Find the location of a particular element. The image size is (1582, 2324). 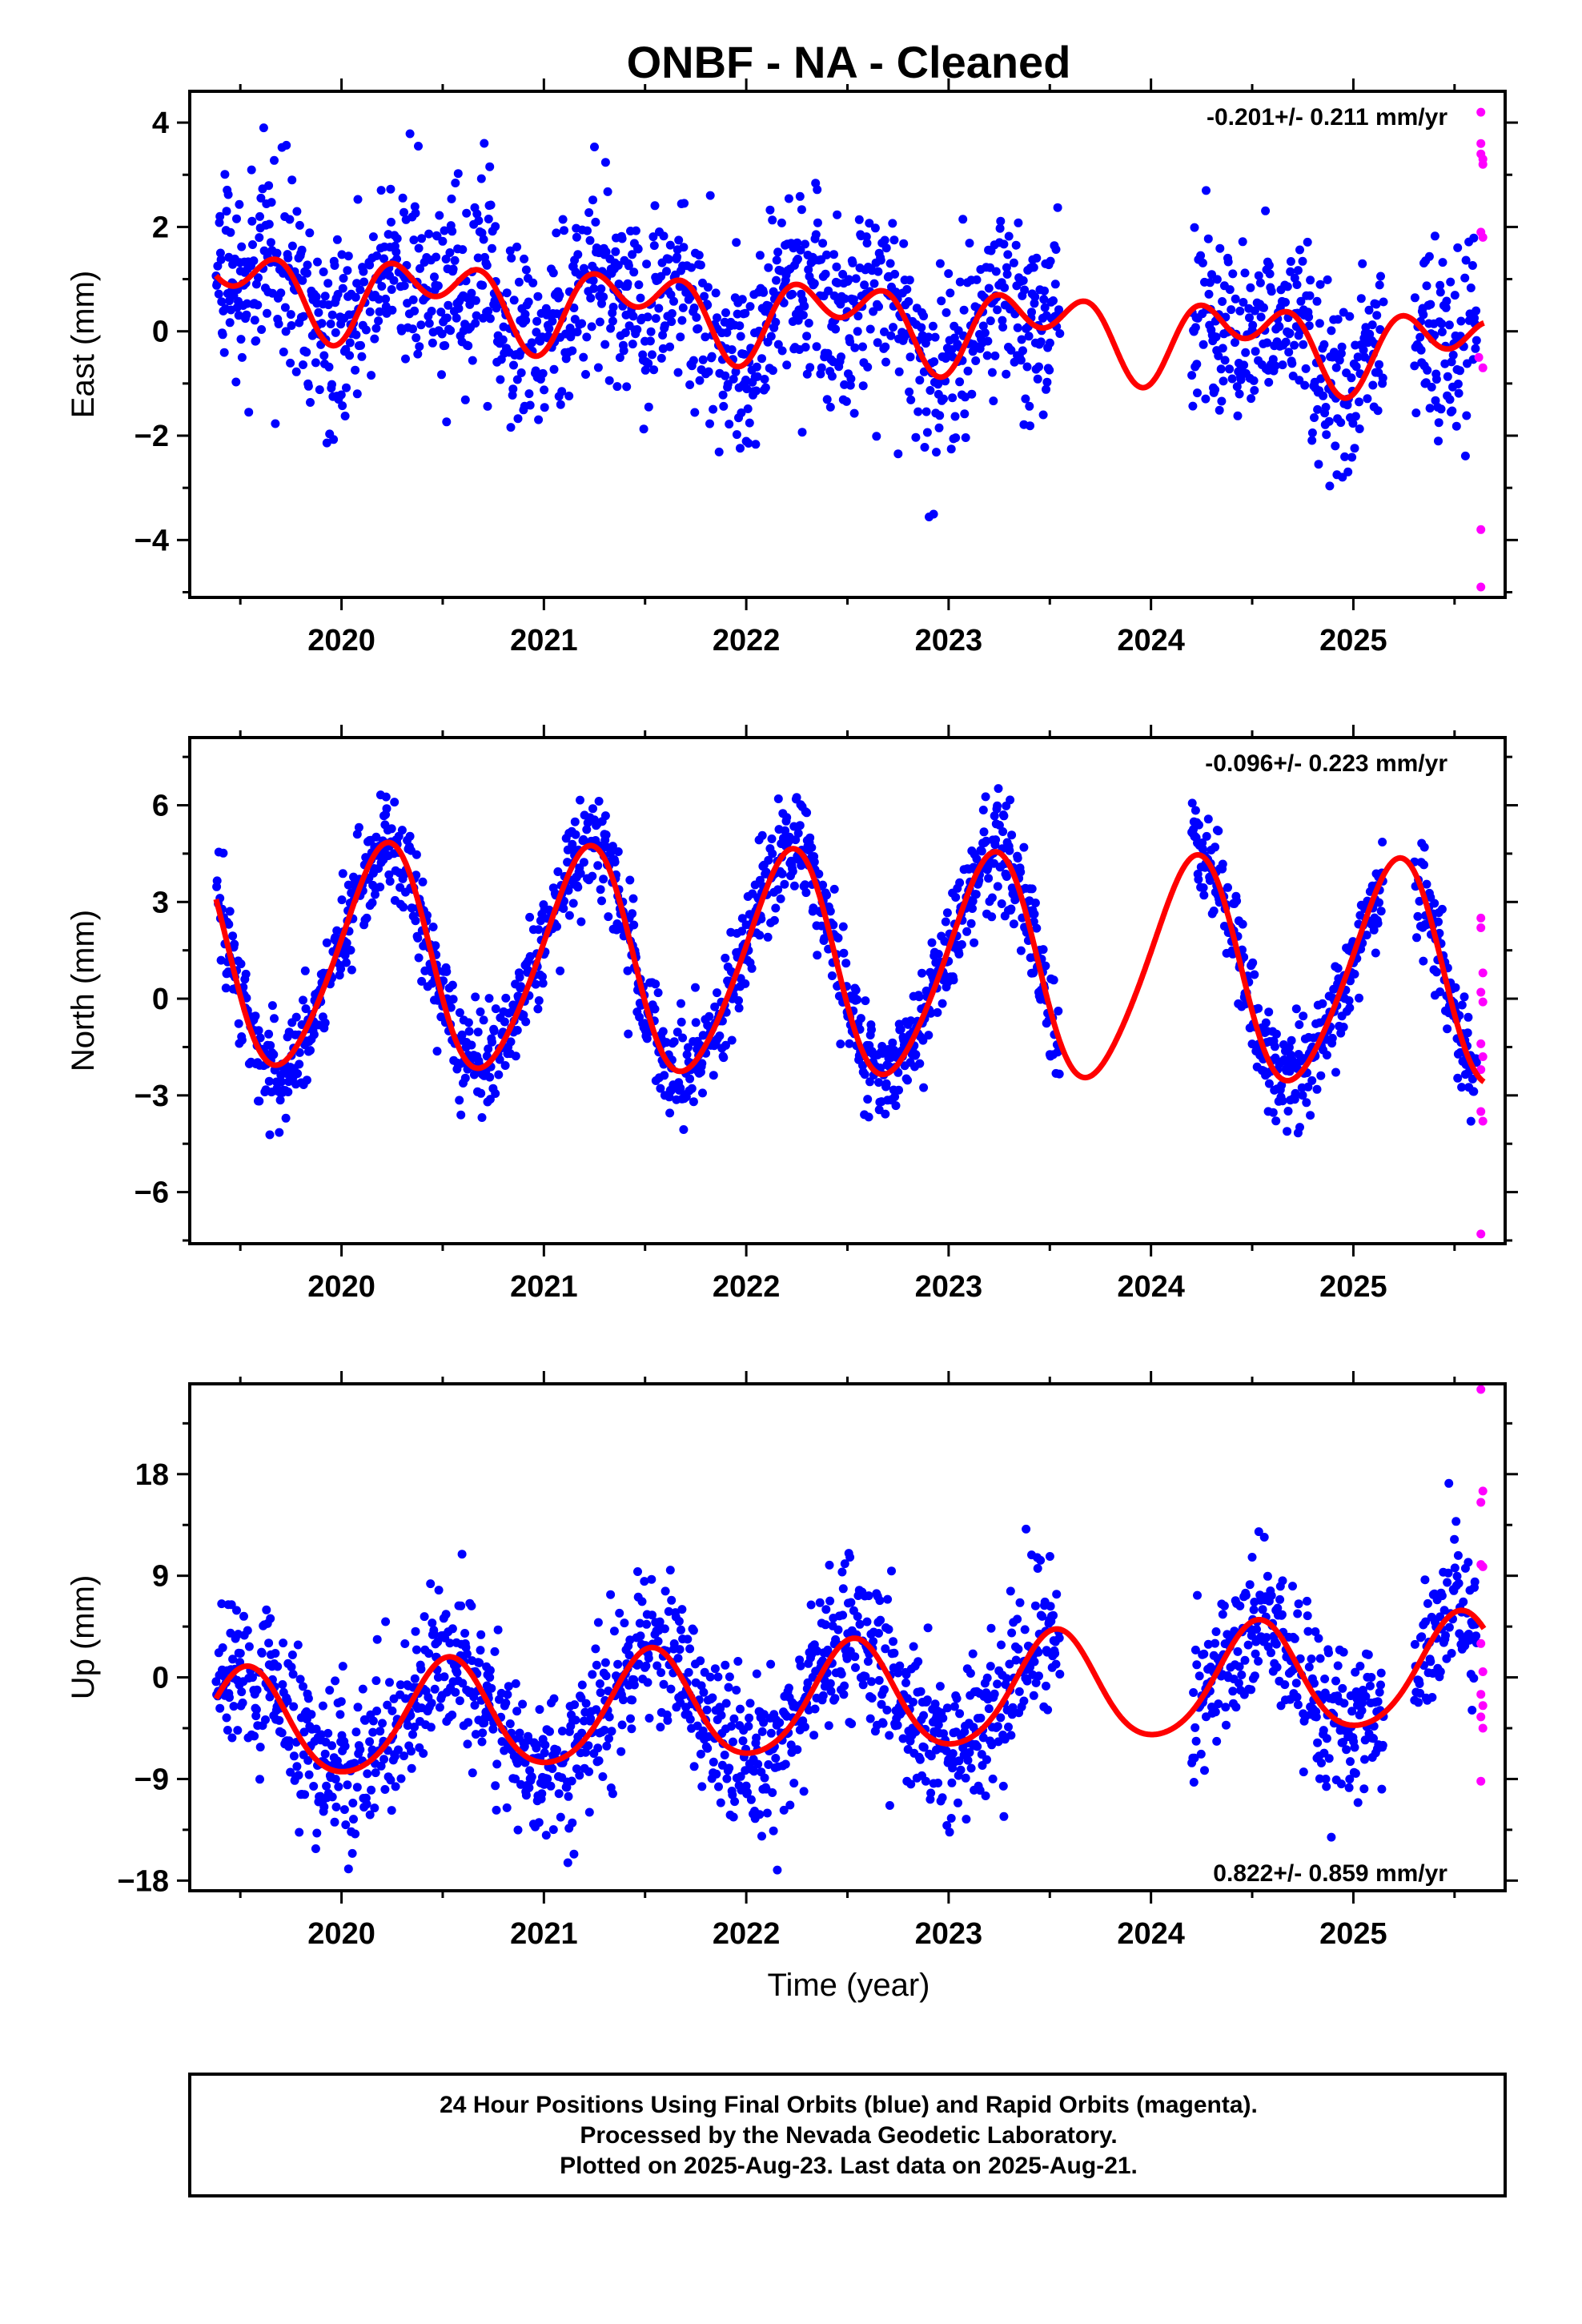

velocity-annotation: -0.201+/- 0.211 mm/yr is located at coordinates (1327, 118).